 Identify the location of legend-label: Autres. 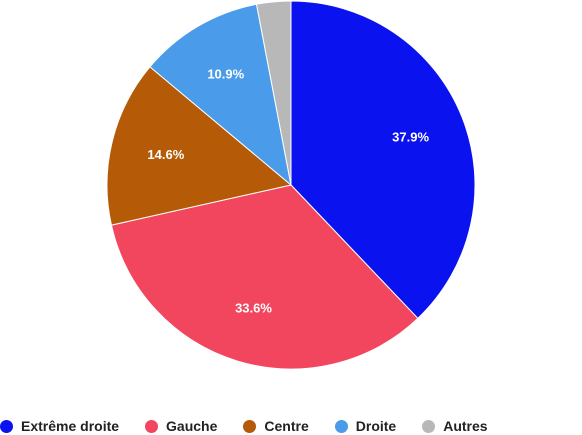
(465, 426).